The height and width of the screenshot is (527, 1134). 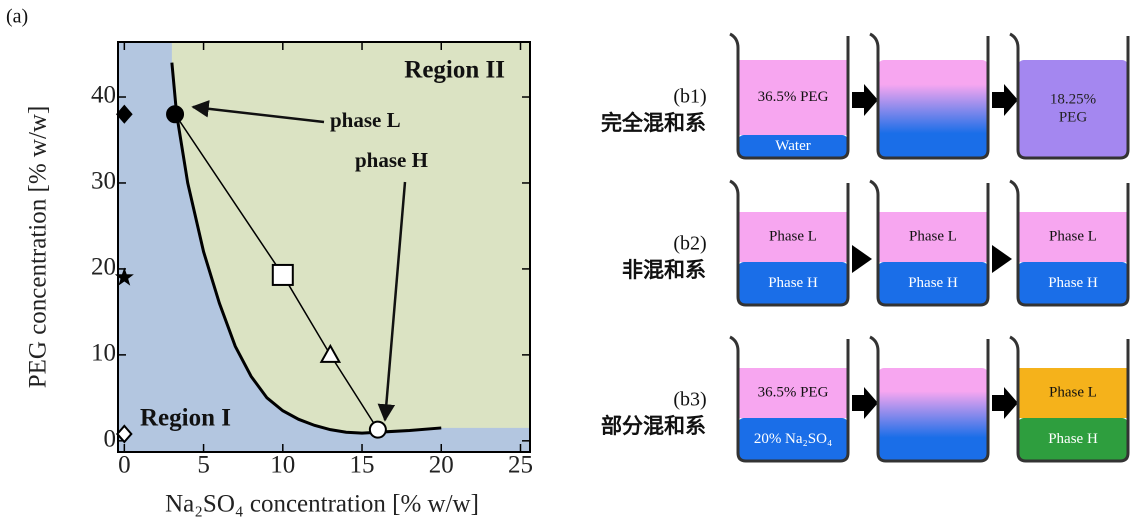 What do you see at coordinates (110, 439) in the screenshot?
I see `y-tick-label: 0` at bounding box center [110, 439].